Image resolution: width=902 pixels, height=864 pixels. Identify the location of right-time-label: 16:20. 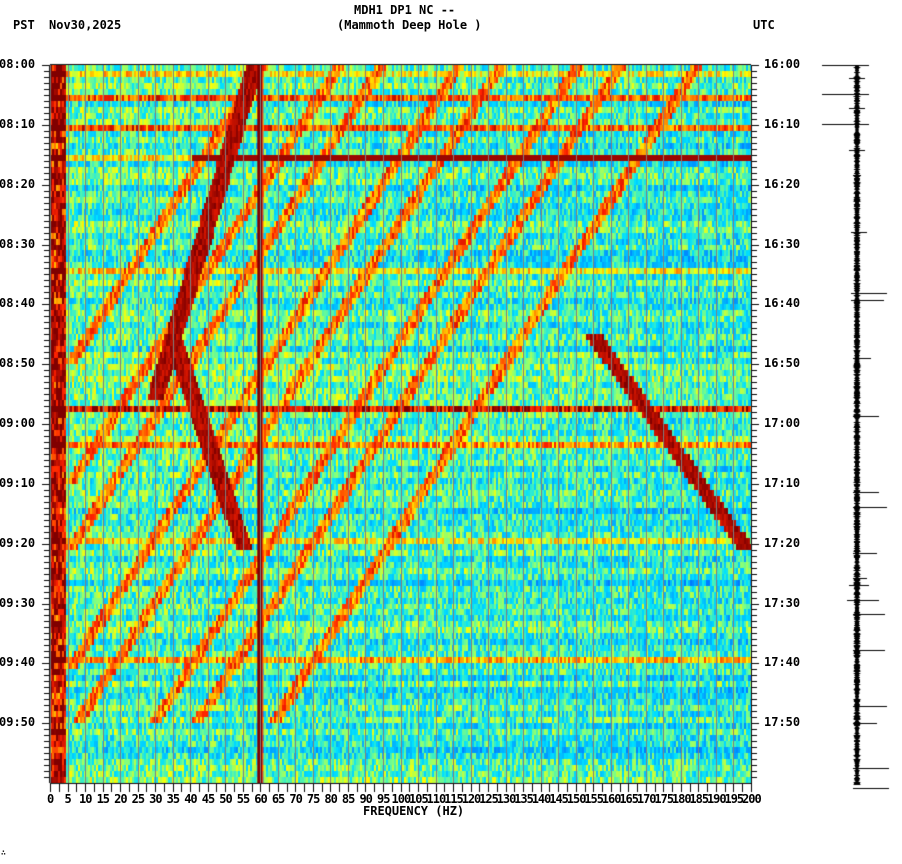
(782, 183).